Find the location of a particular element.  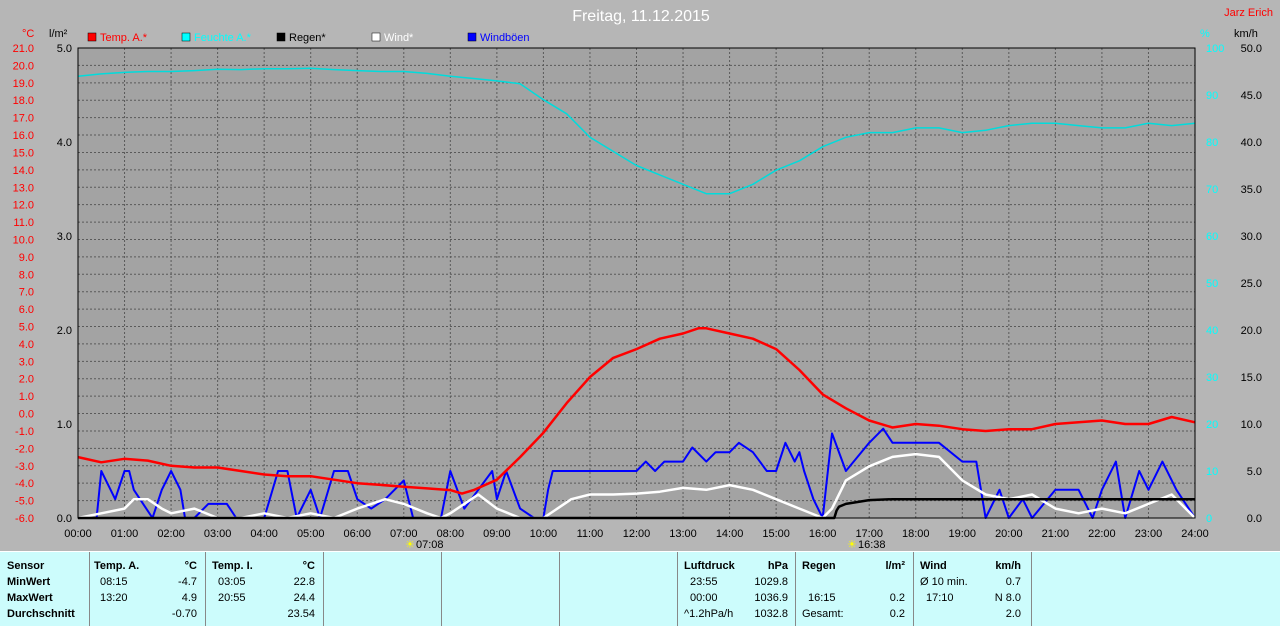

x-tick-label: 20:00 is located at coordinates (1009, 534).